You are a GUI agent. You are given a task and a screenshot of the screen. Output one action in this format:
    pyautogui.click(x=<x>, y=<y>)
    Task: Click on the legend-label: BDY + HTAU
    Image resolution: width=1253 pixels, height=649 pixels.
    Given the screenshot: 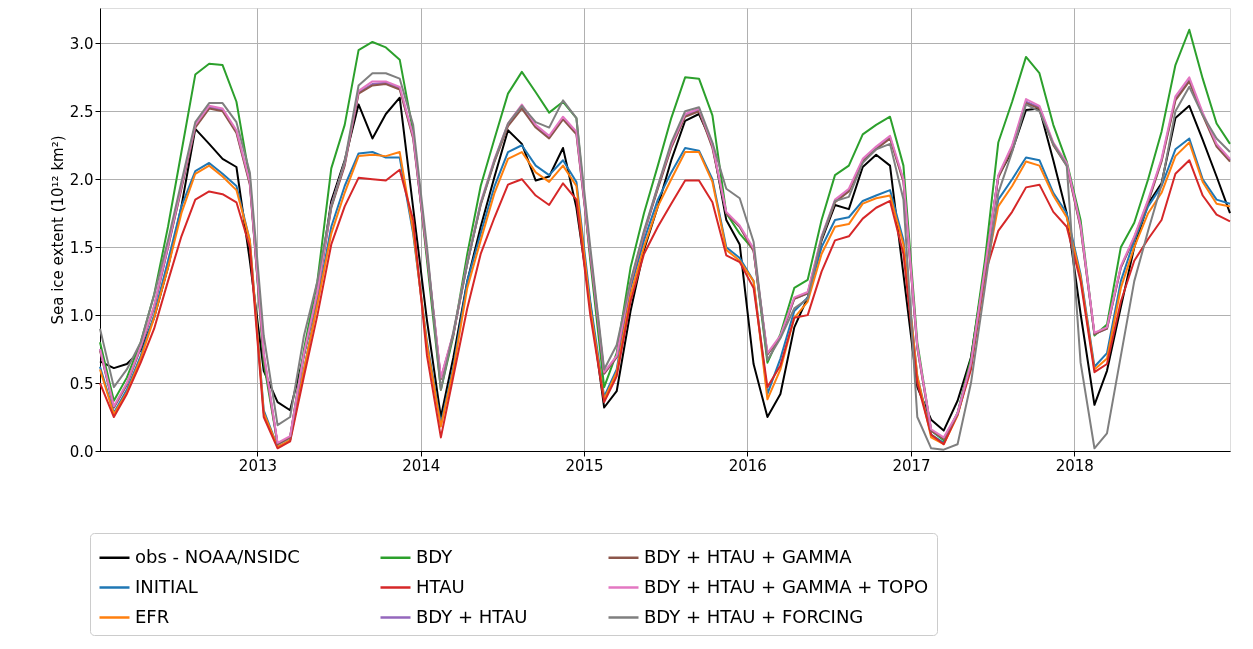 What is the action you would take?
    pyautogui.click(x=472, y=616)
    